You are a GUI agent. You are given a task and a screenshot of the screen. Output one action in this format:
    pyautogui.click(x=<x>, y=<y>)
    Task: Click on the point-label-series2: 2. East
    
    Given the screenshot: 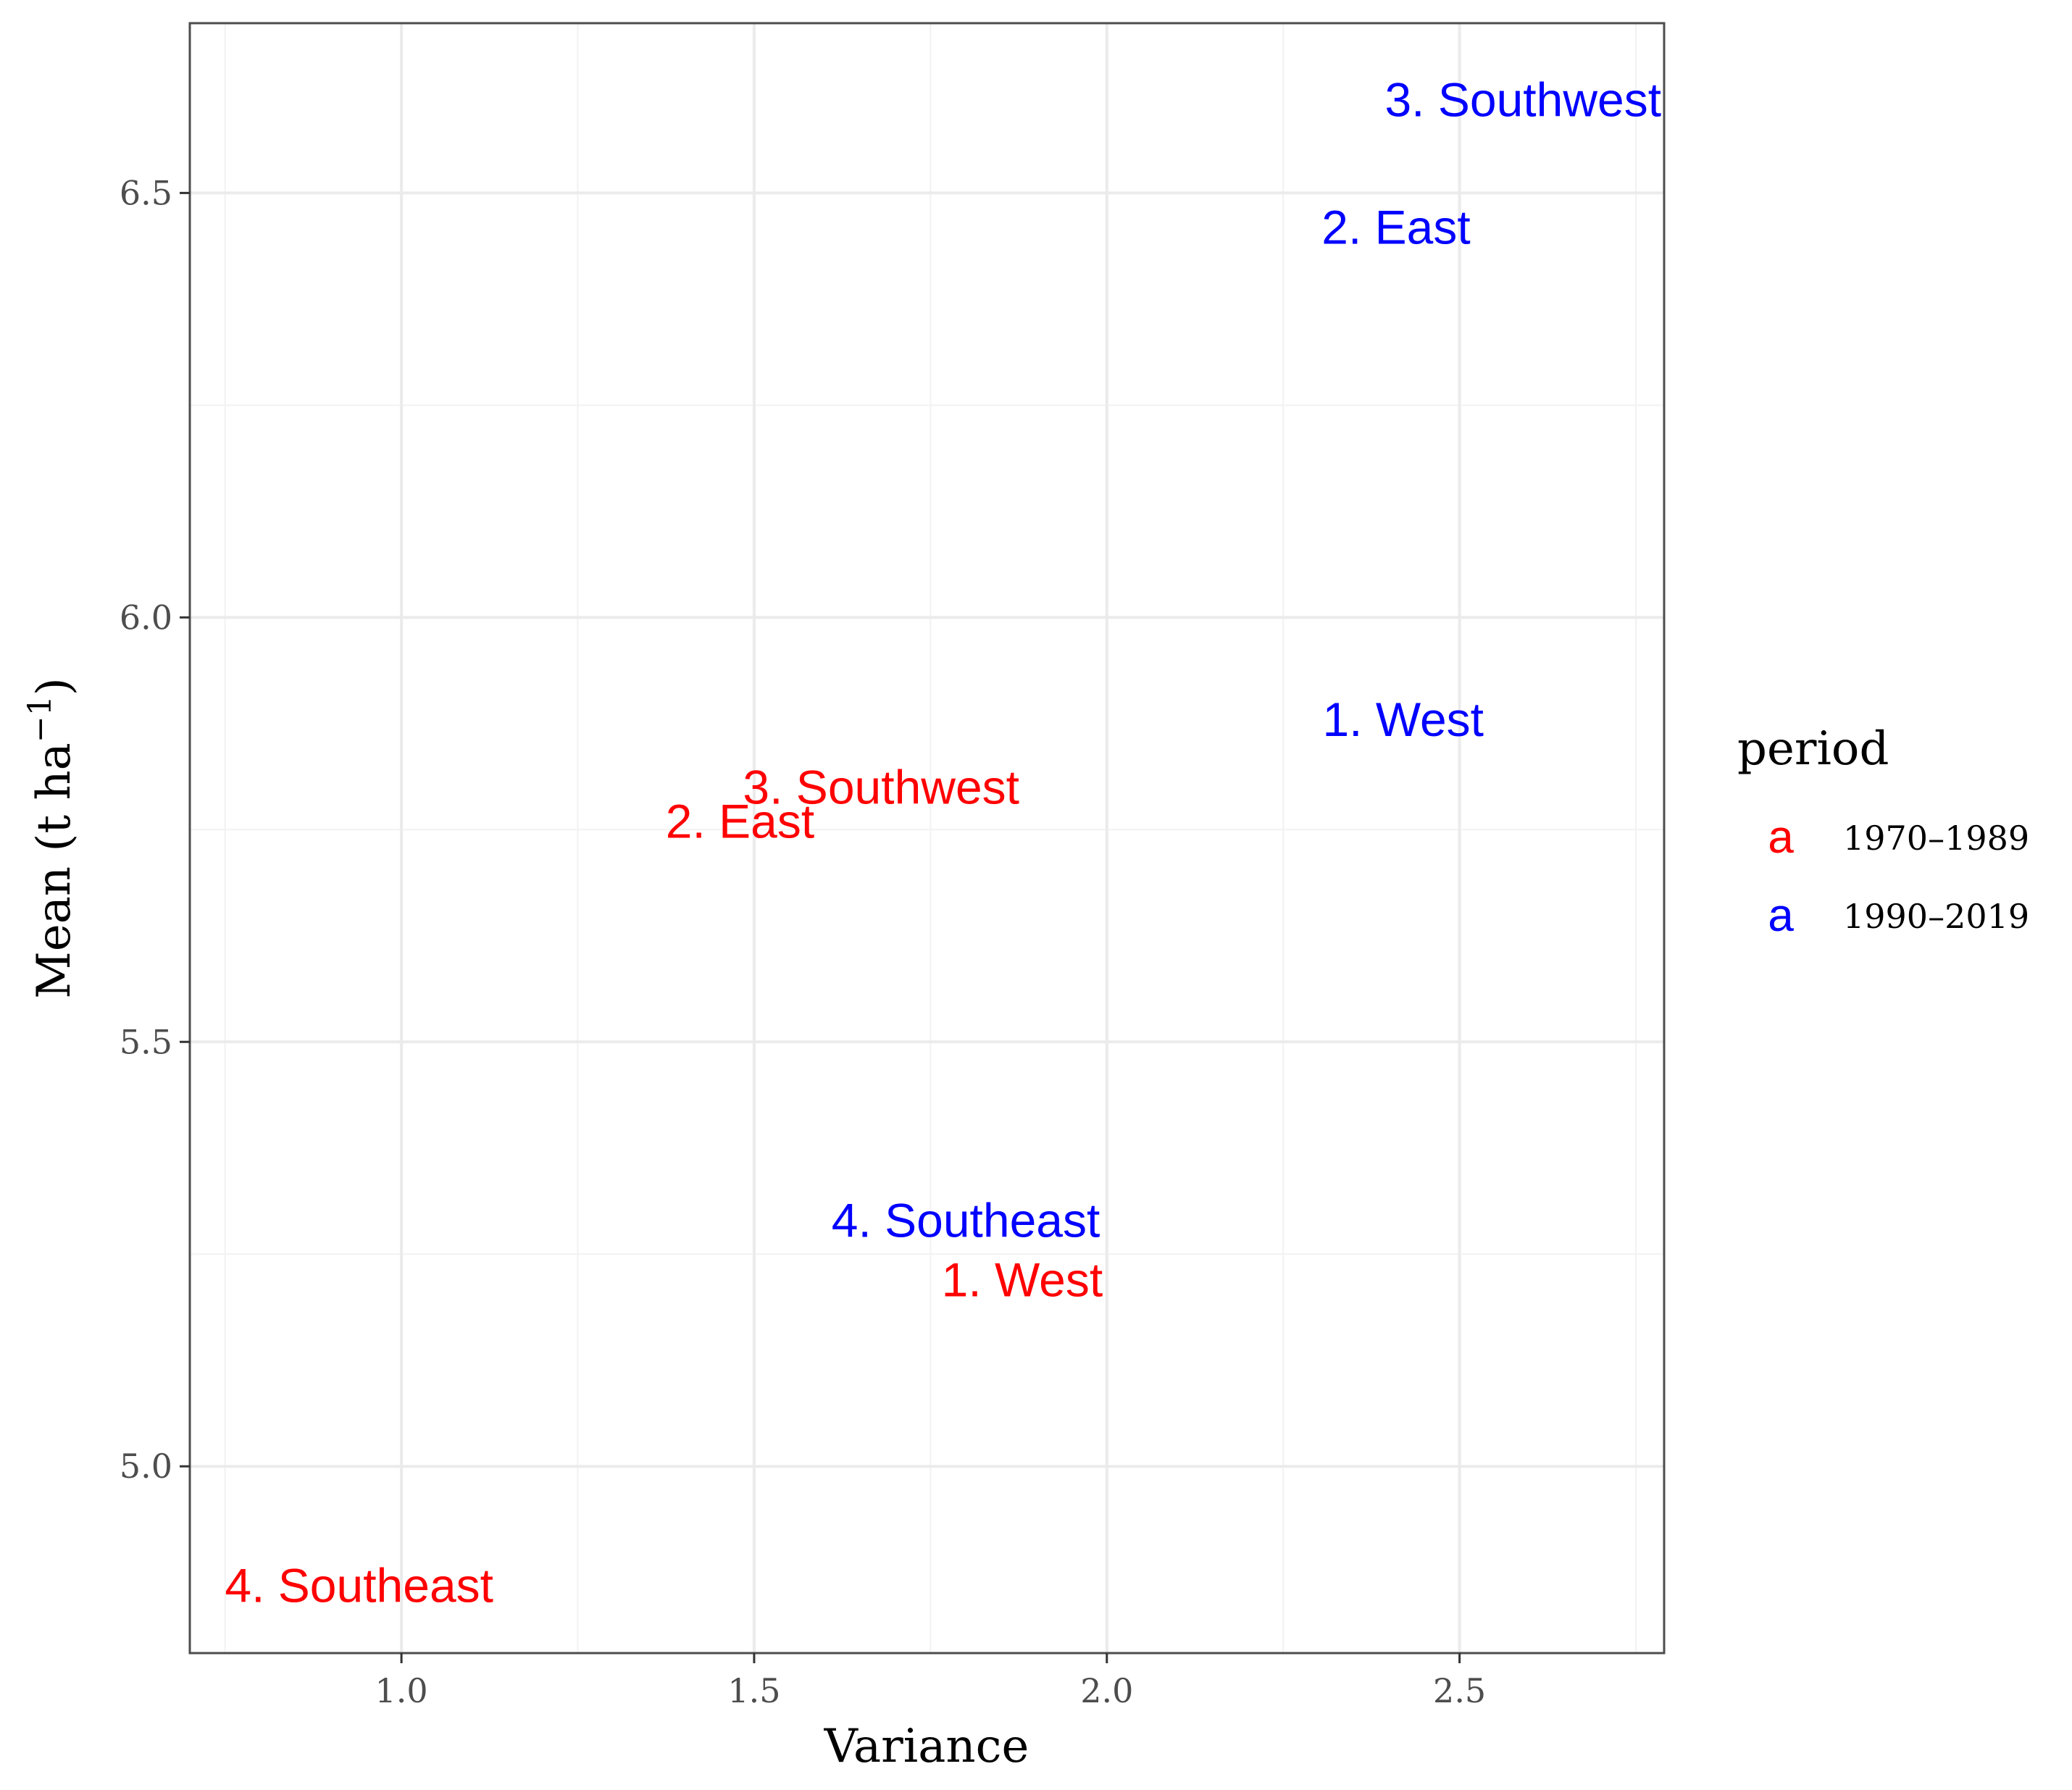 What is the action you would take?
    pyautogui.click(x=1395, y=227)
    